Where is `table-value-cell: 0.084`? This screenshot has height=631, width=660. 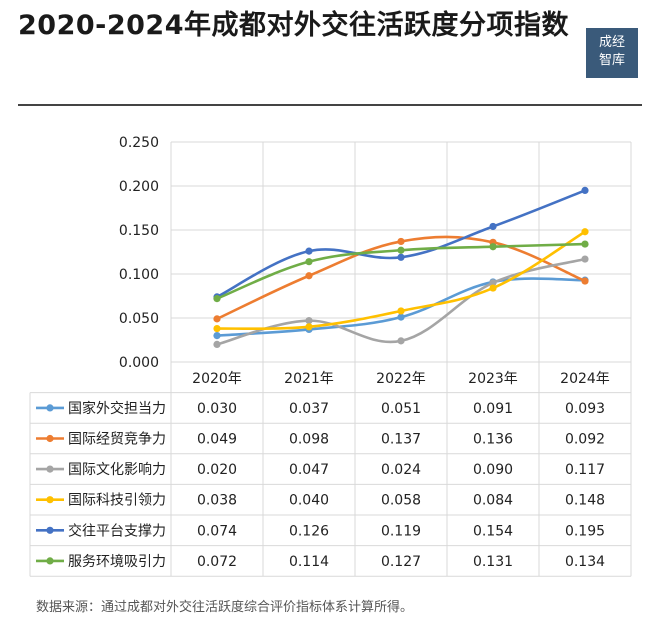 table-value-cell: 0.084 is located at coordinates (493, 501).